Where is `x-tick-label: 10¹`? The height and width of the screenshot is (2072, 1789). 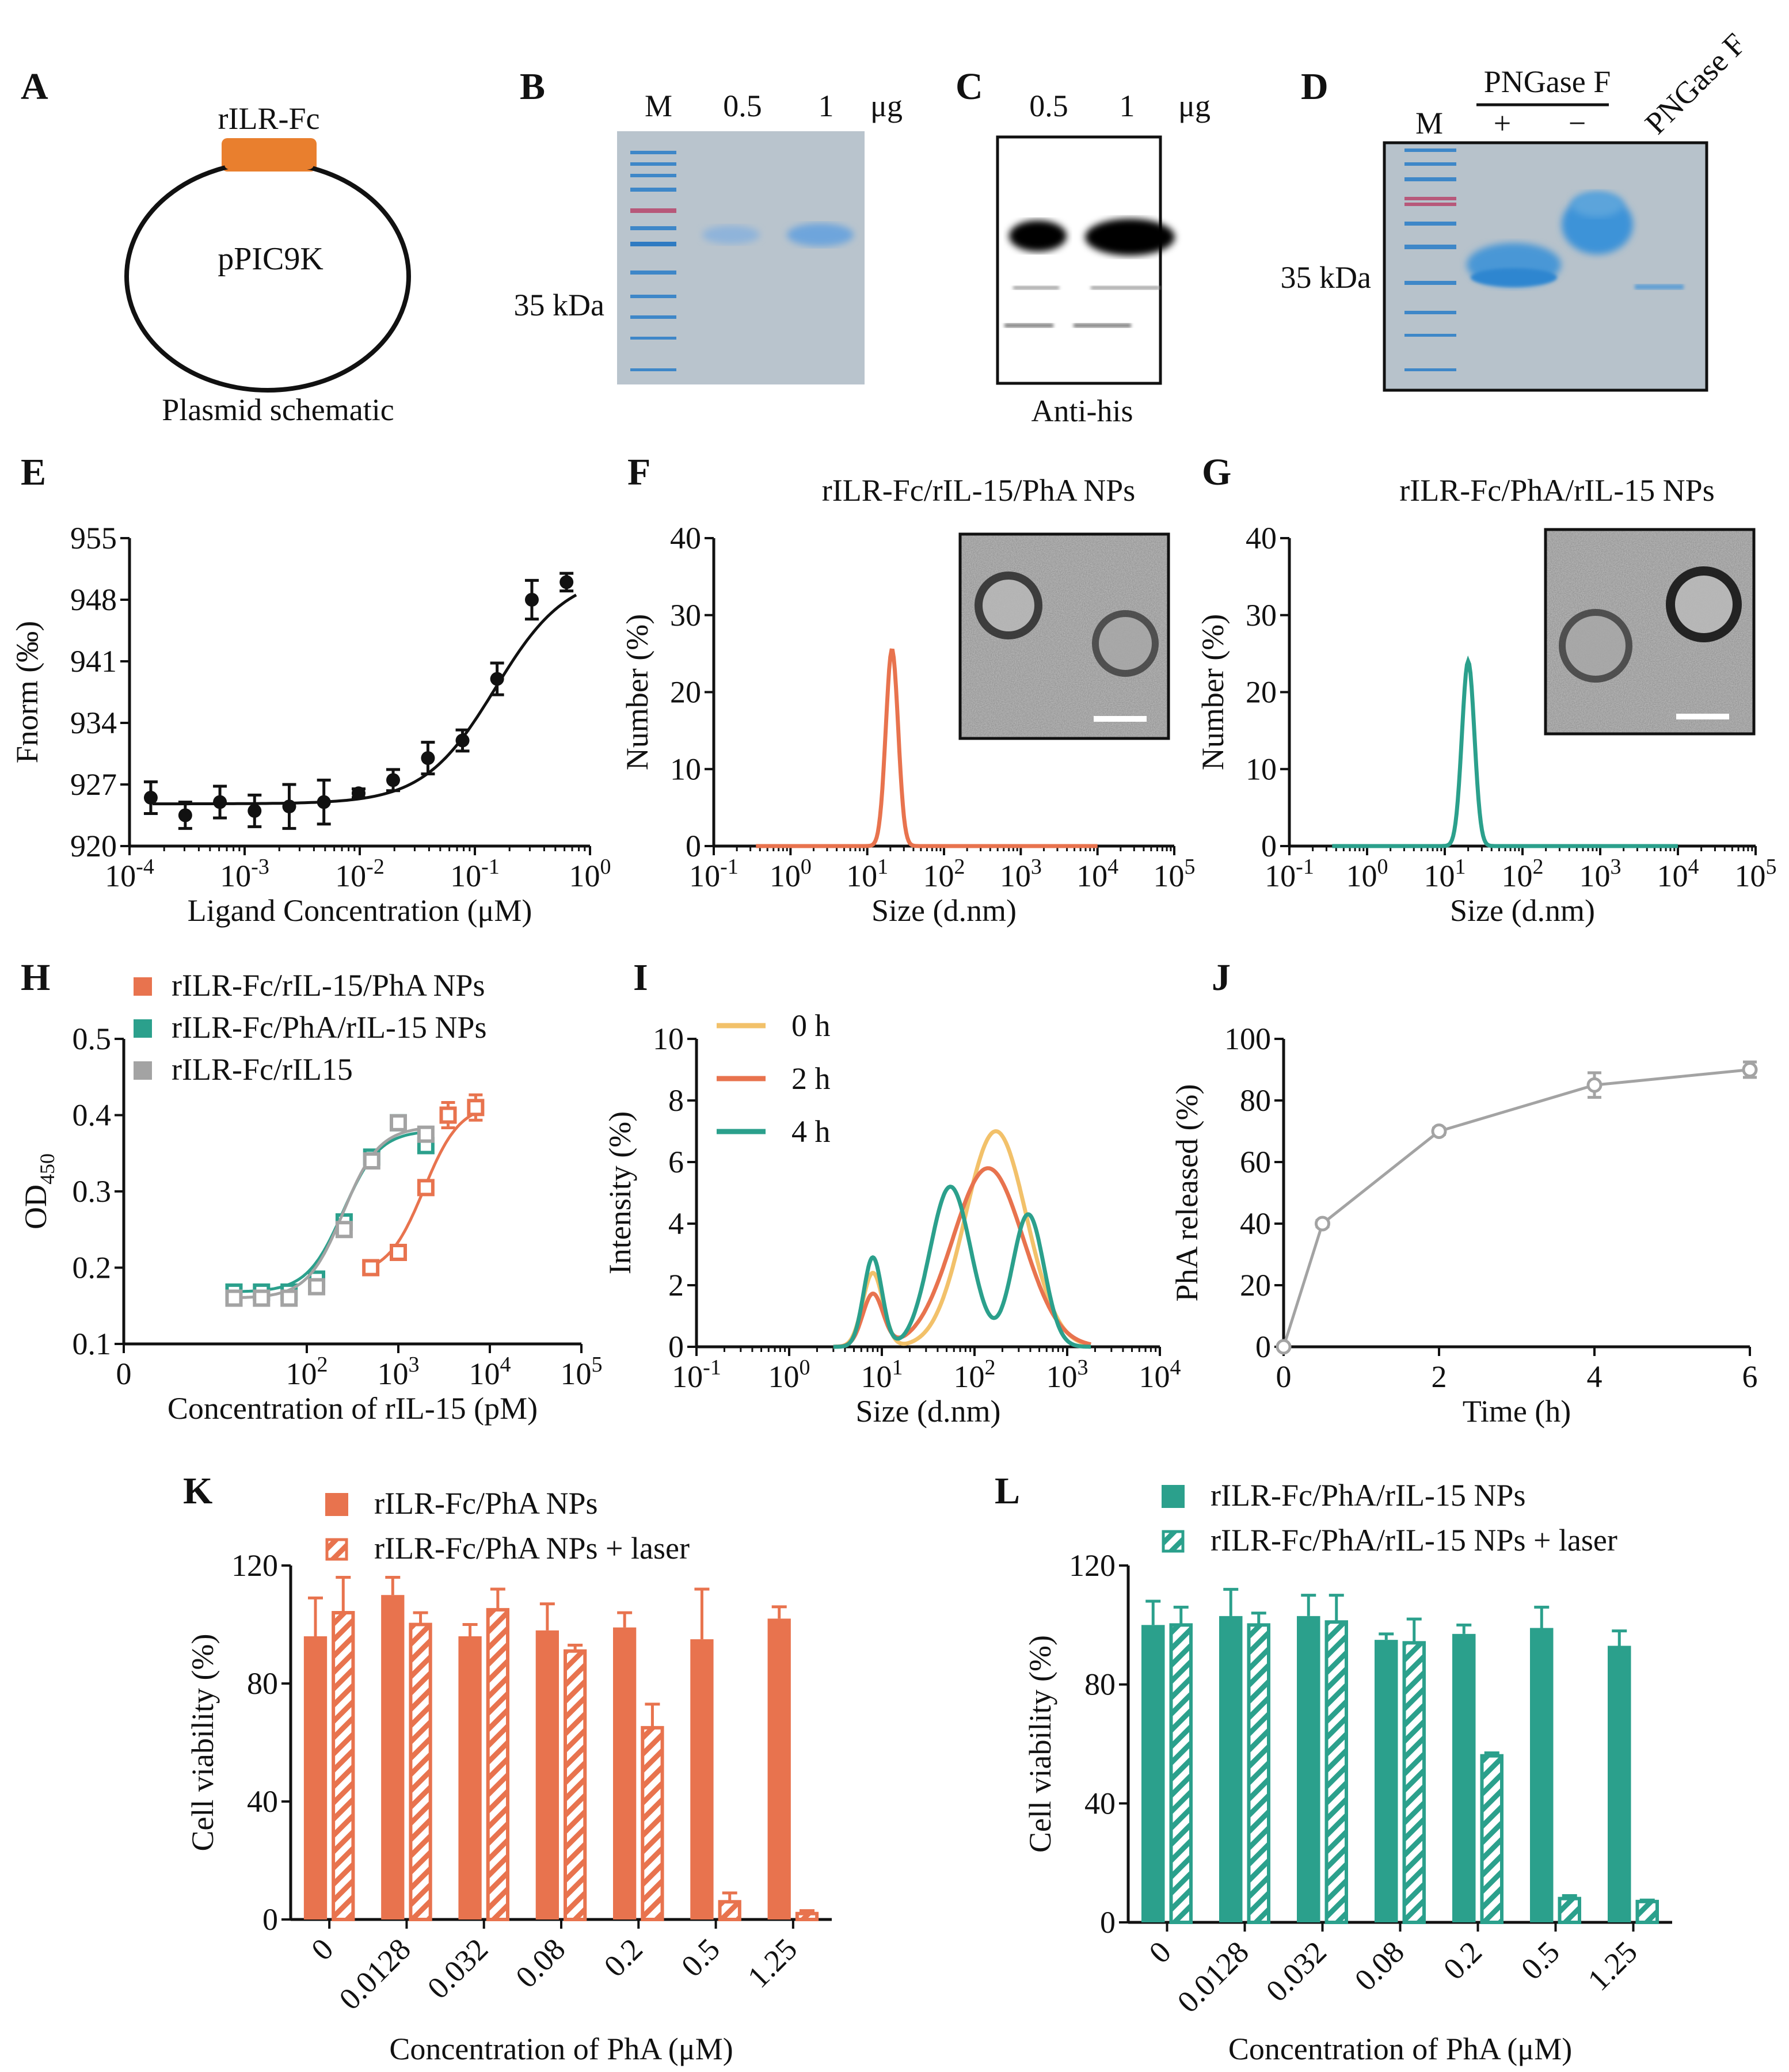
x-tick-label: 10¹ is located at coordinates (867, 874).